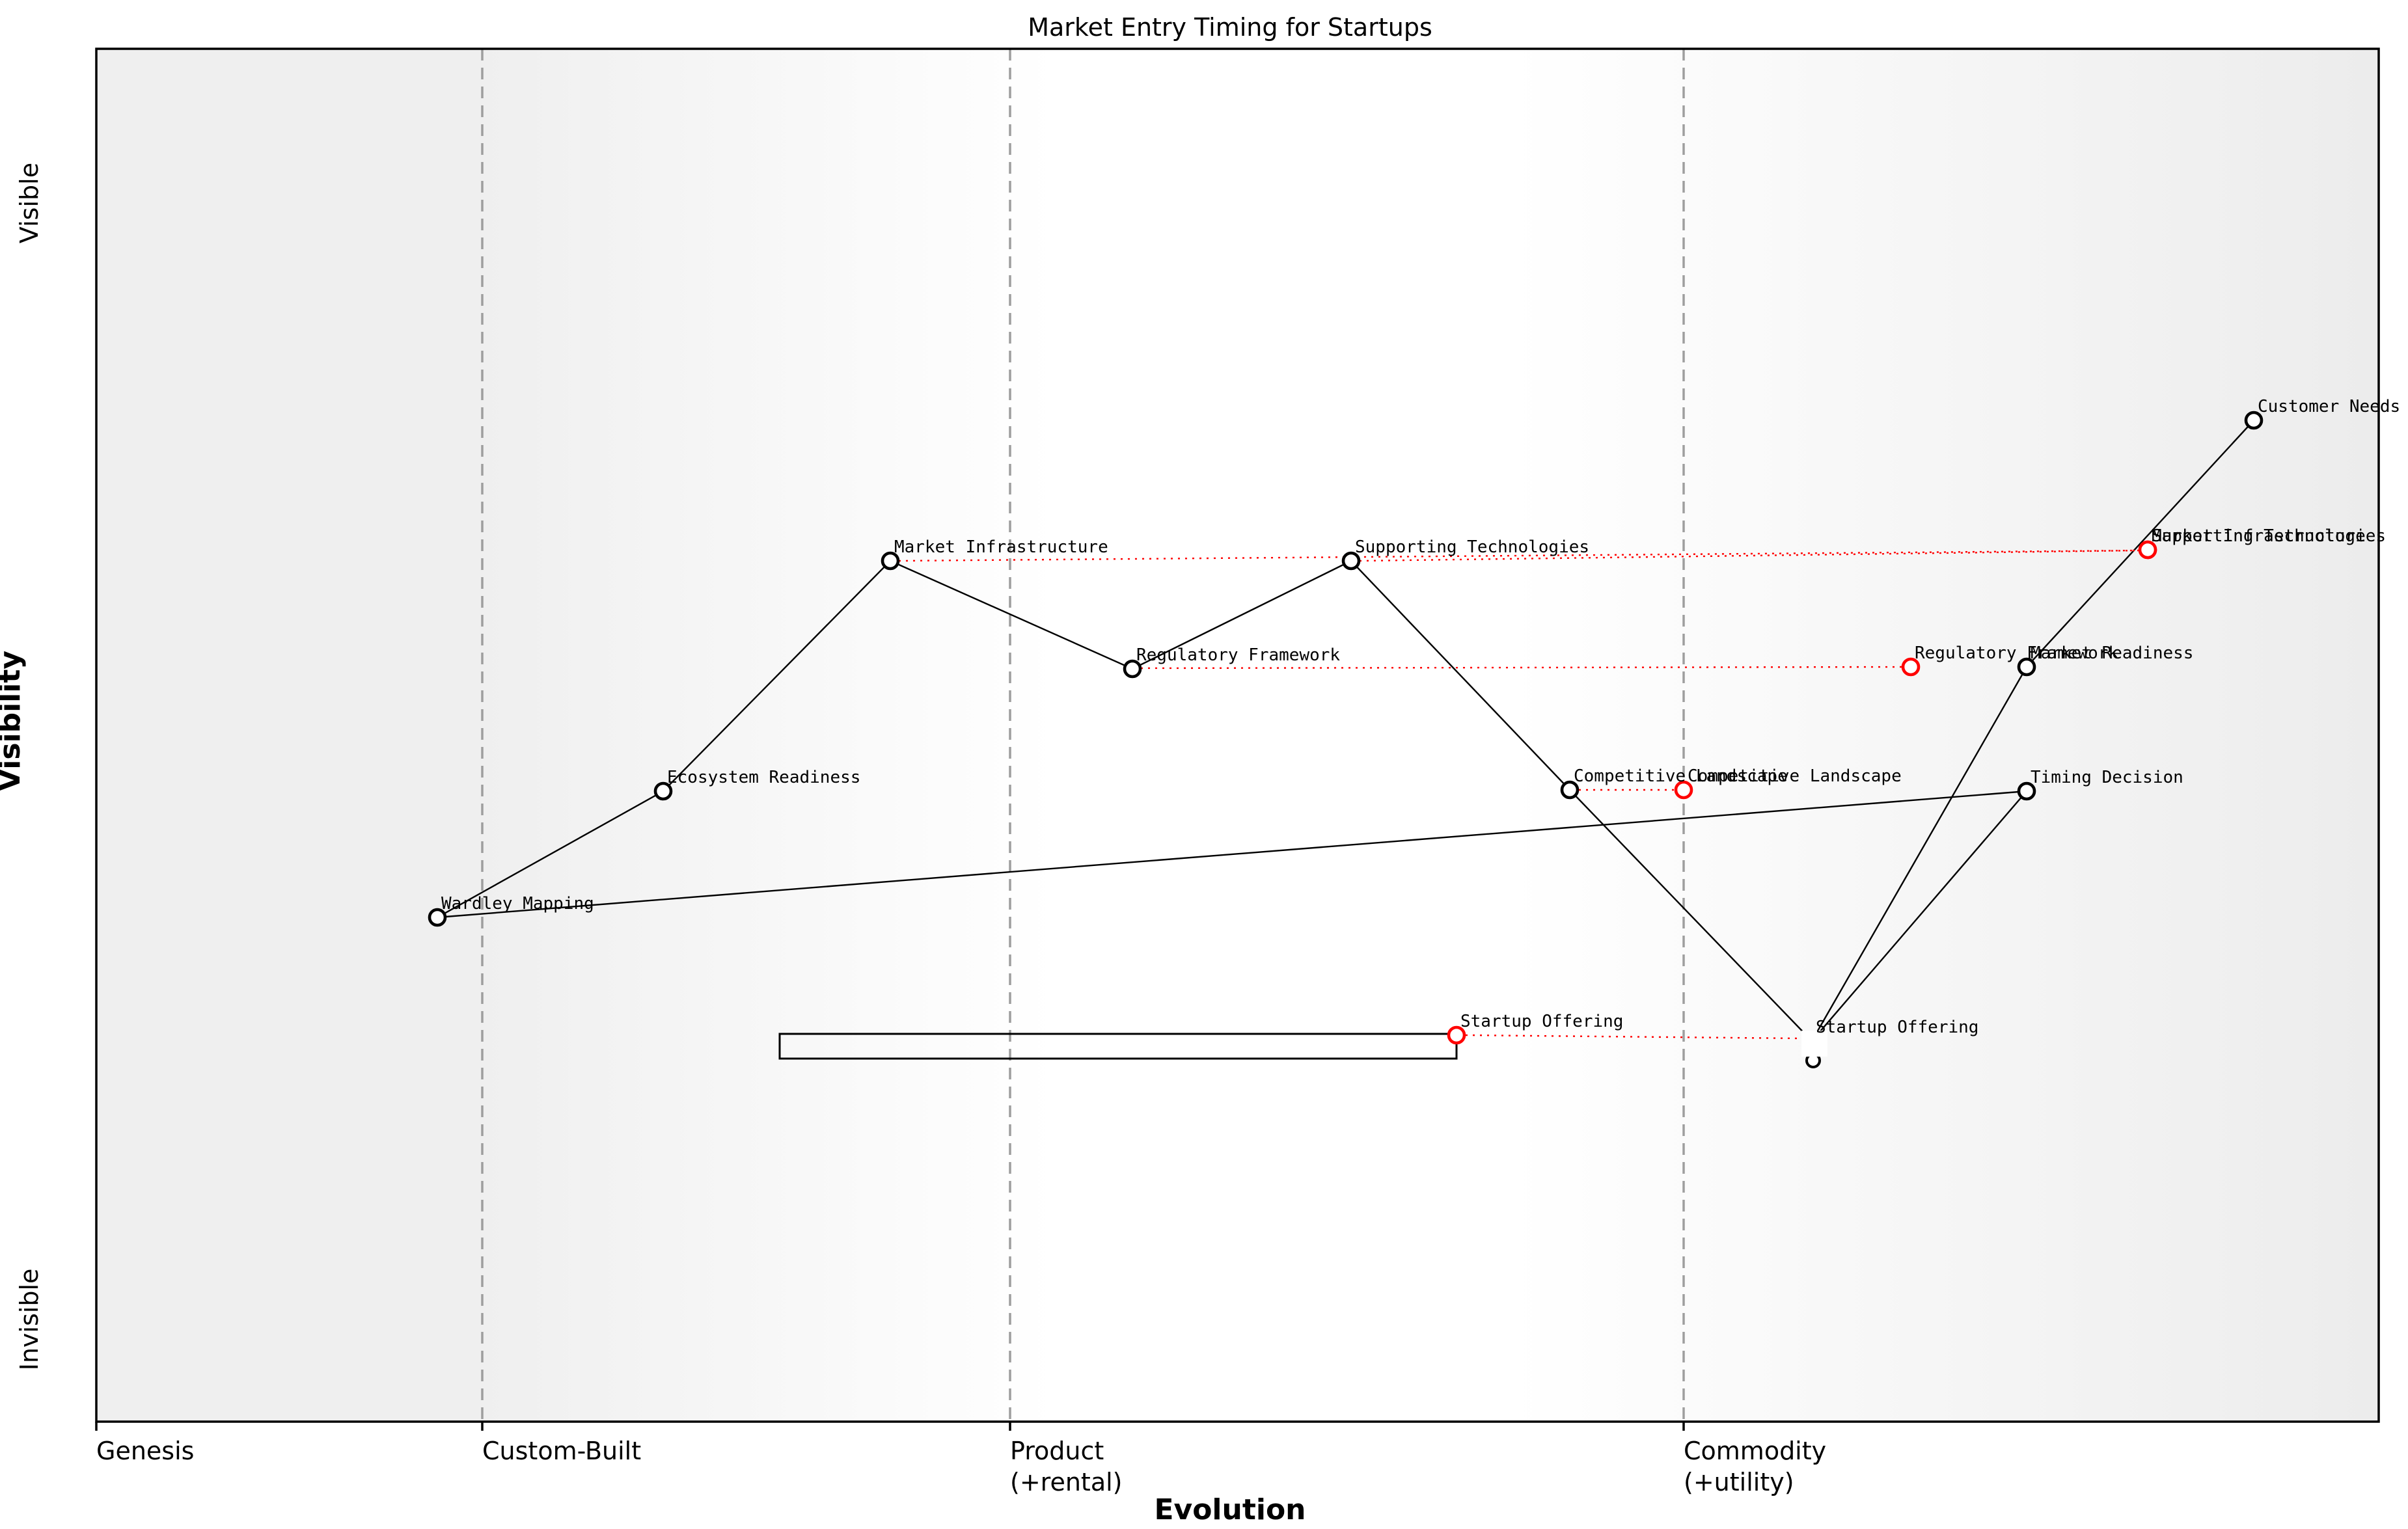 The height and width of the screenshot is (1529, 2408). I want to click on node-competitive-landscape, so click(1570, 790).